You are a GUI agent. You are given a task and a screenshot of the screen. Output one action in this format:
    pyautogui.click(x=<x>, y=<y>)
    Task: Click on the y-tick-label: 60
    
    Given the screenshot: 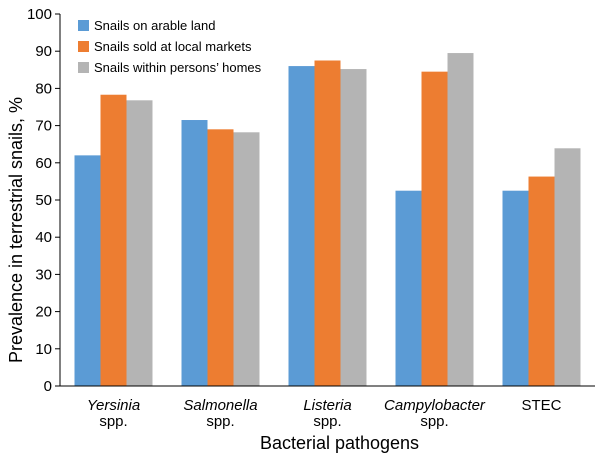 What is the action you would take?
    pyautogui.click(x=43, y=163)
    